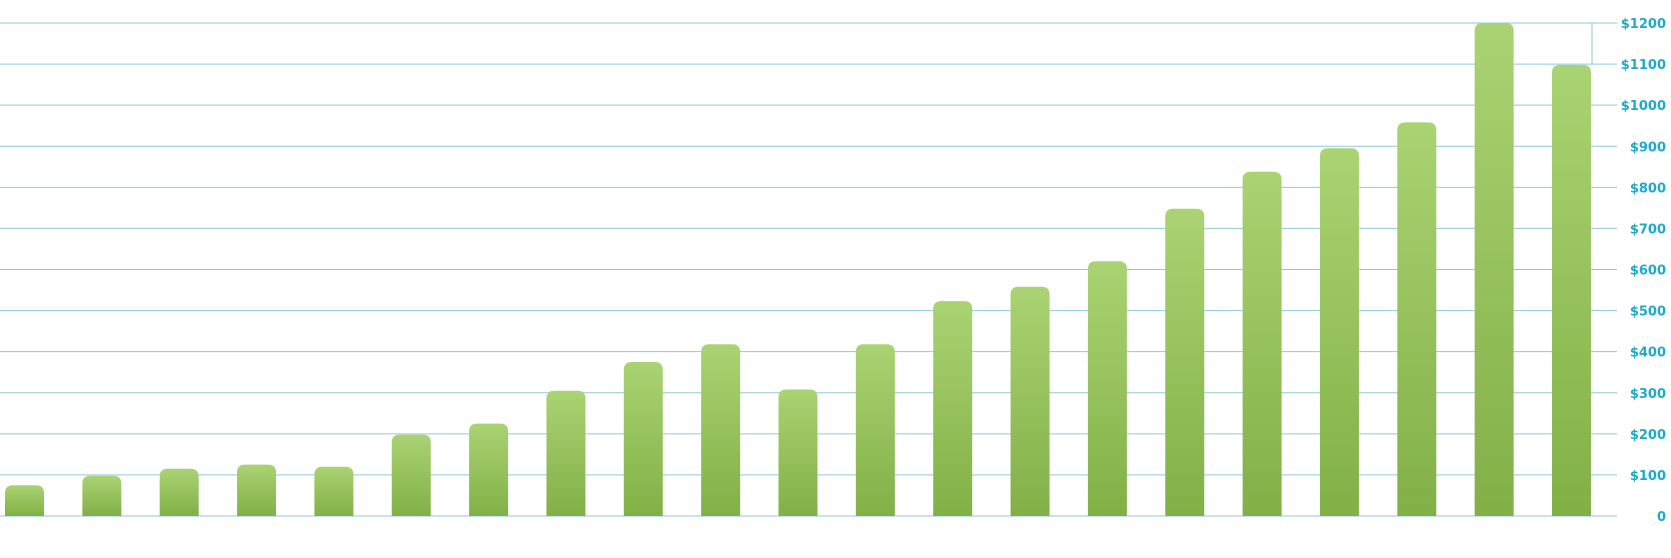  I want to click on y-tick-label: $900, so click(1648, 147).